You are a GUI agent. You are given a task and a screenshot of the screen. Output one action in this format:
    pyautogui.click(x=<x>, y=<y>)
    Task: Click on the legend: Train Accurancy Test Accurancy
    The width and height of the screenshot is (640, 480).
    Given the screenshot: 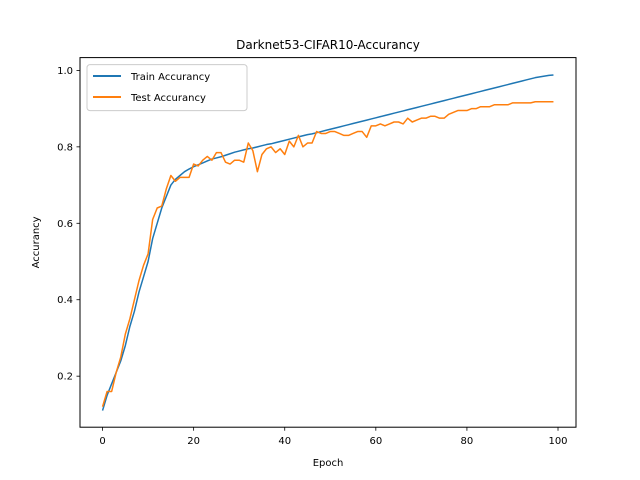 What is the action you would take?
    pyautogui.click(x=167, y=88)
    